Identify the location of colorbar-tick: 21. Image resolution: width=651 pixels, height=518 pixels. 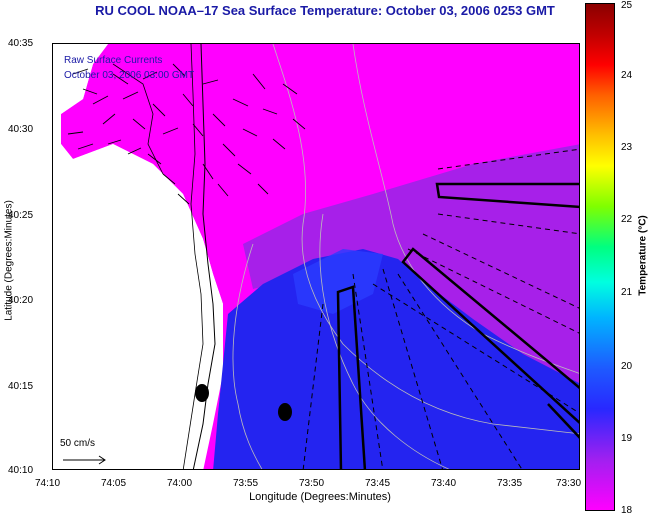
(627, 292).